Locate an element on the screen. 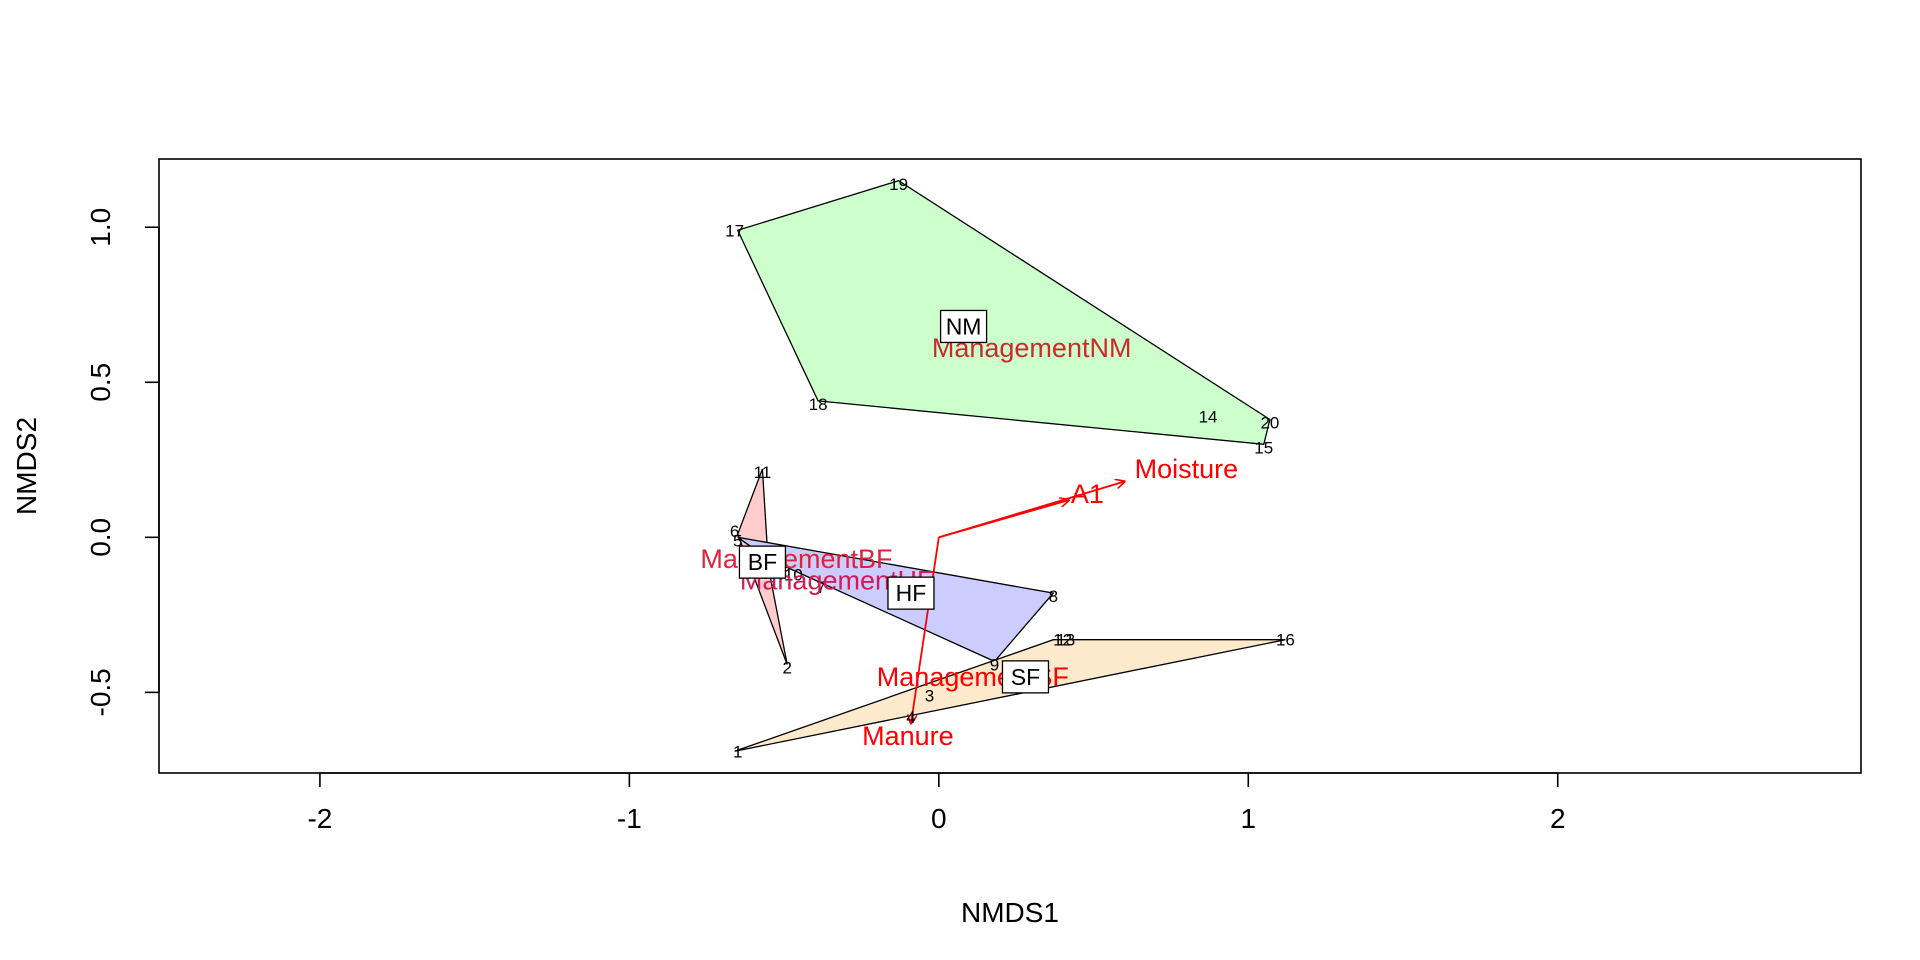 This screenshot has width=1920, height=960. site-label: 18 is located at coordinates (818, 404).